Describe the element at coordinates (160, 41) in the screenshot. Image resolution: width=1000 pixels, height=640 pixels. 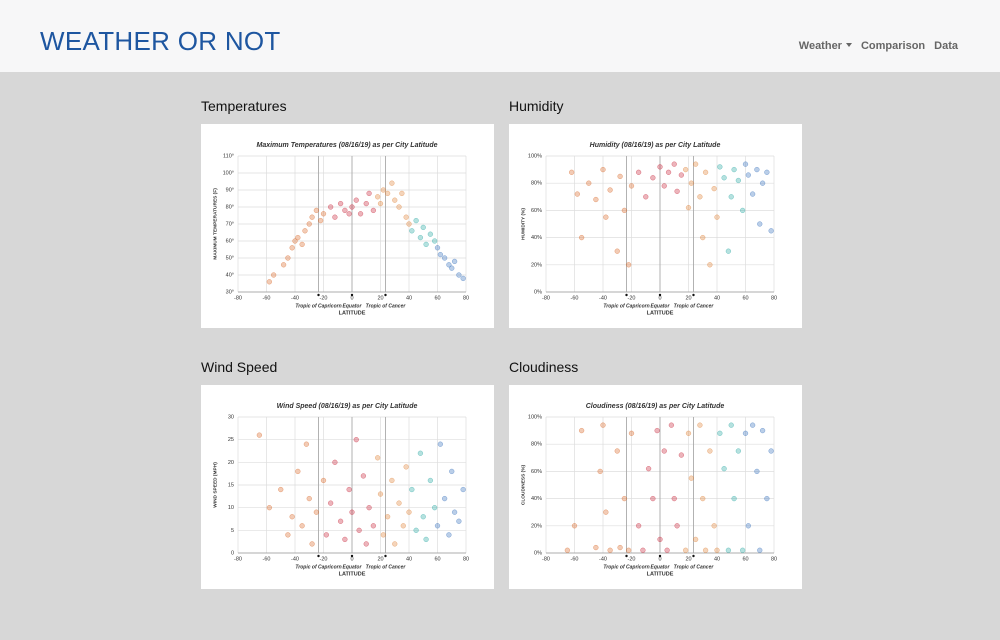
I see `brand: WEATHER OR NOT` at that location.